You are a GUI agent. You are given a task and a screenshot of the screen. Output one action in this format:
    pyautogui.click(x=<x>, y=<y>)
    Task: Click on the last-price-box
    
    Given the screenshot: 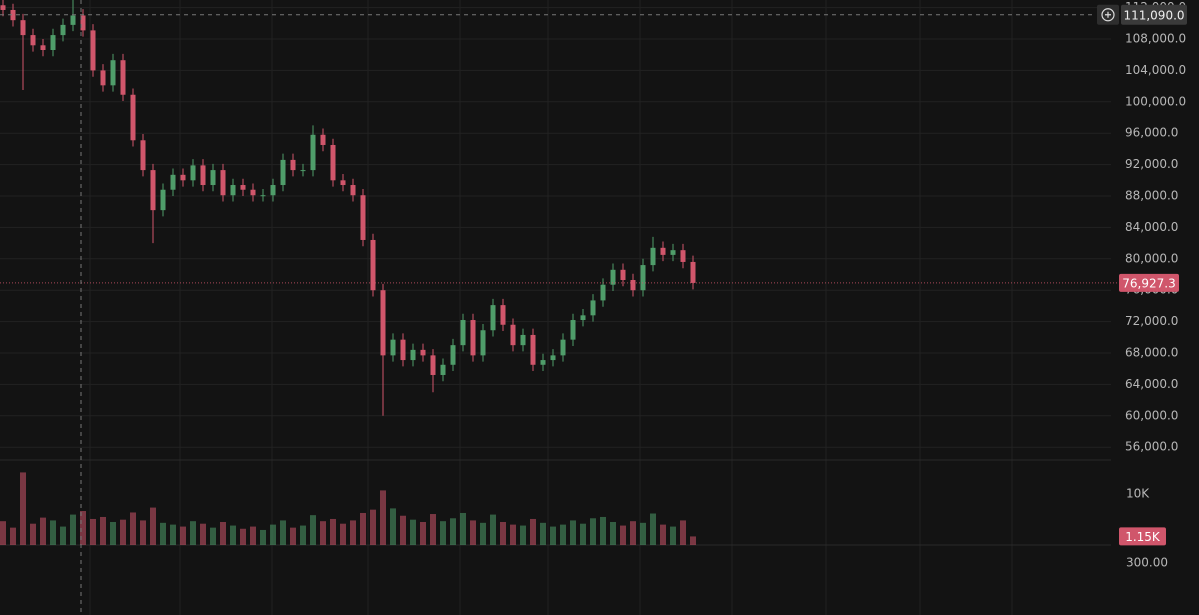 What is the action you would take?
    pyautogui.click(x=1149, y=282)
    